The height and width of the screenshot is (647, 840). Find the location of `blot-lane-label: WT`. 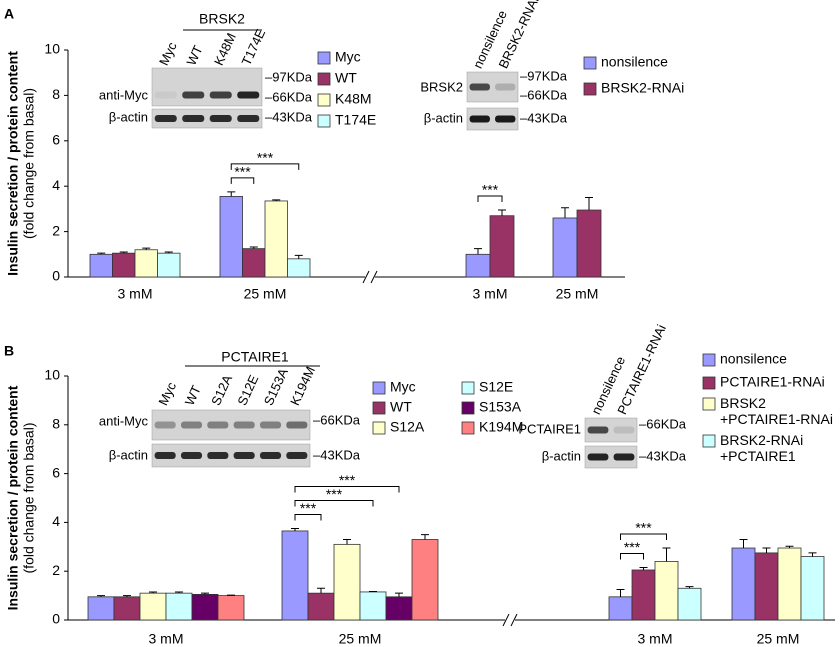

blot-lane-label: WT is located at coordinates (194, 55).